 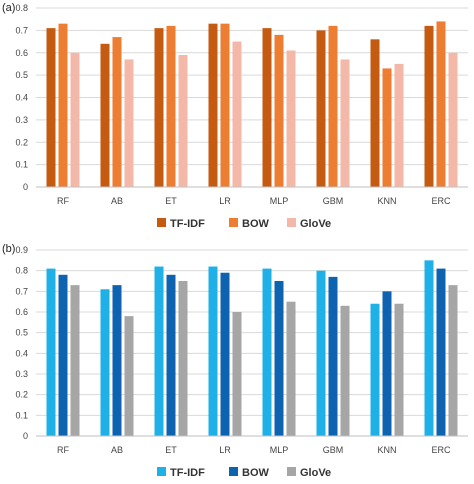 I want to click on chart-a-bar-glove-lr, so click(x=237, y=114).